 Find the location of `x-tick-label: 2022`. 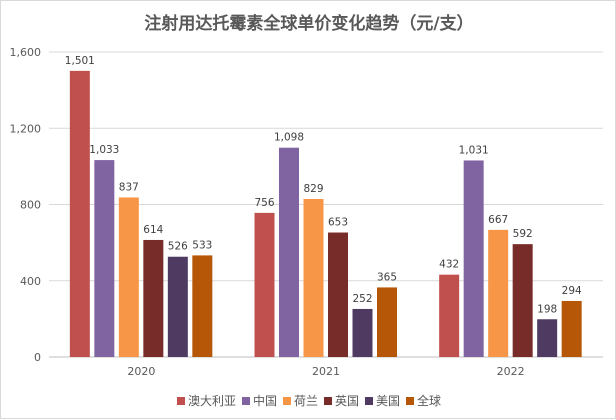

x-tick-label: 2022 is located at coordinates (511, 371).